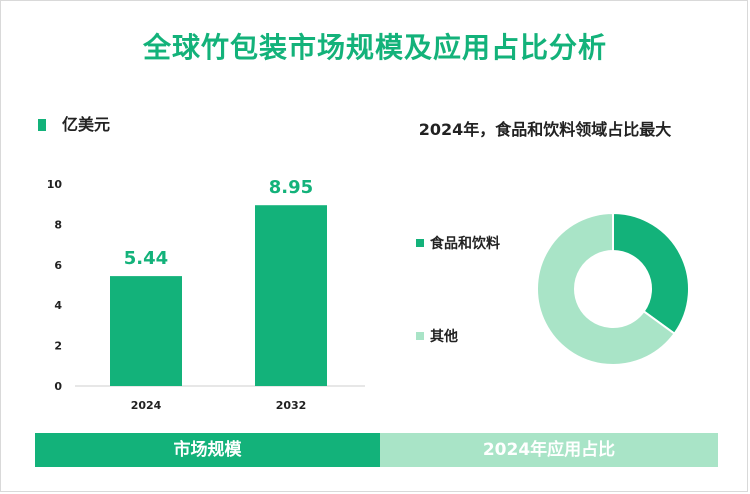  I want to click on footer-application-share: 2024年应用占比, so click(549, 450).